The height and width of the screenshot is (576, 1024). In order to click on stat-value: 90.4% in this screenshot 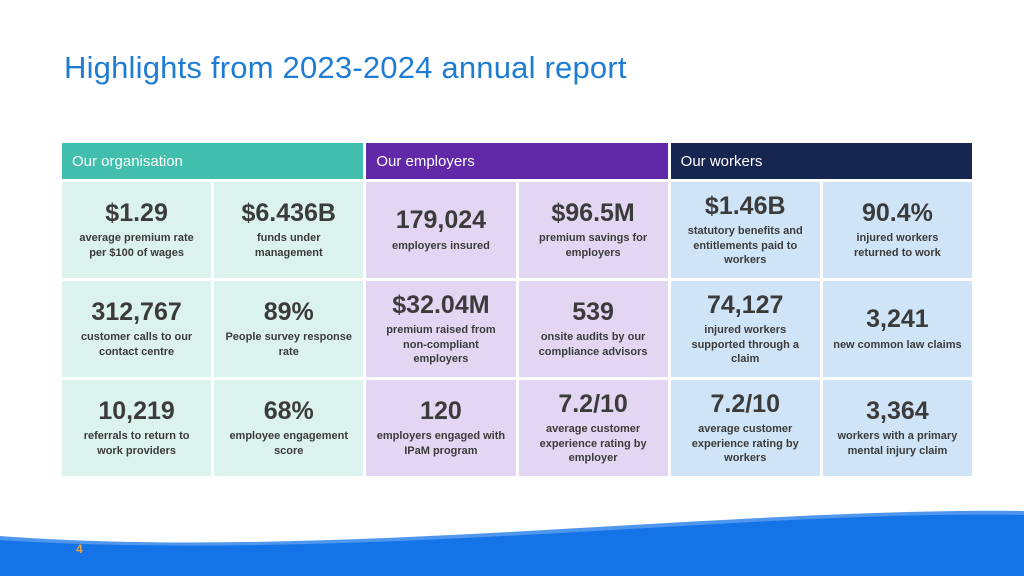, I will do `click(897, 212)`.